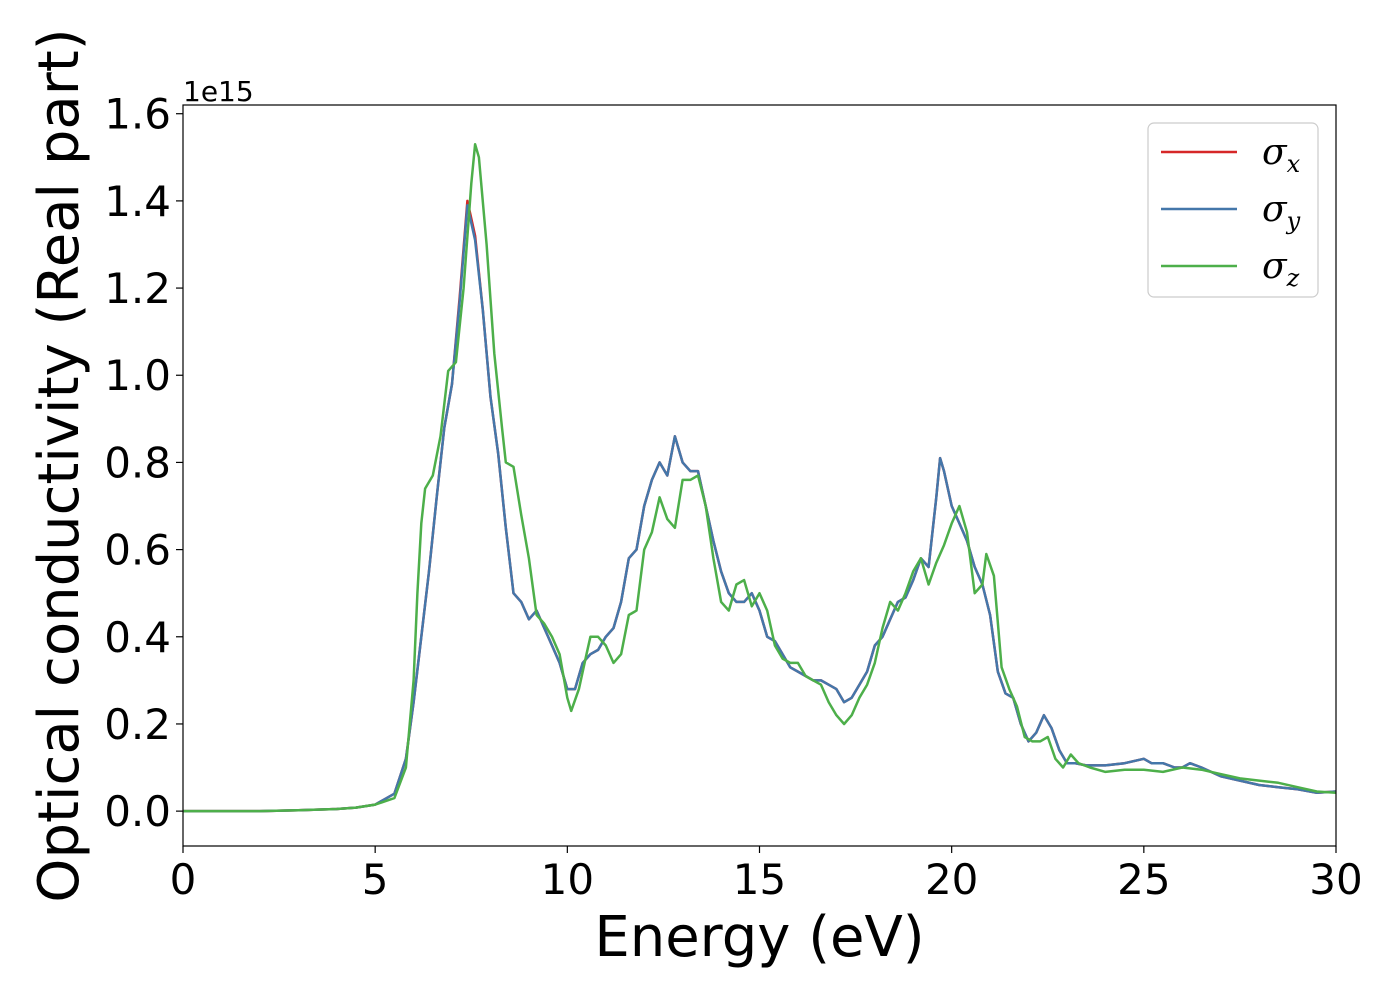  What do you see at coordinates (1335, 879) in the screenshot?
I see `x-tick-label: 30` at bounding box center [1335, 879].